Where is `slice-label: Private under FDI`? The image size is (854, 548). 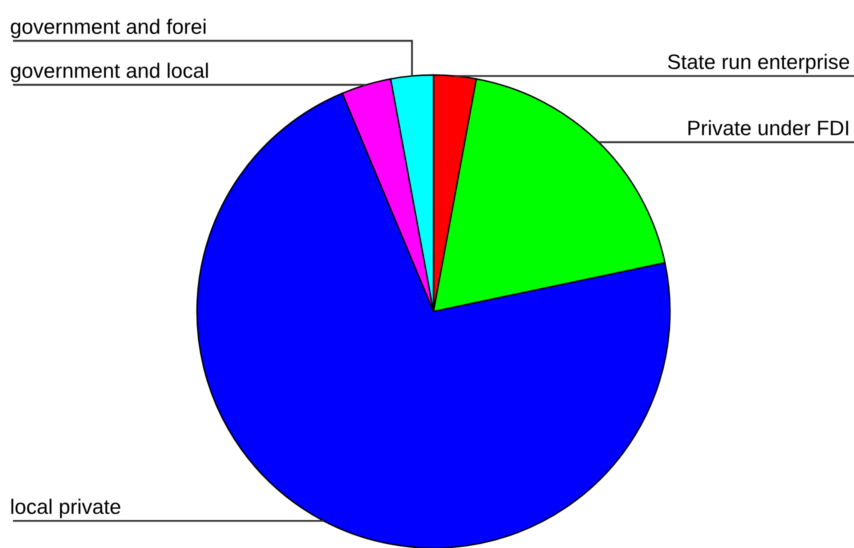
slice-label: Private under FDI is located at coordinates (768, 128).